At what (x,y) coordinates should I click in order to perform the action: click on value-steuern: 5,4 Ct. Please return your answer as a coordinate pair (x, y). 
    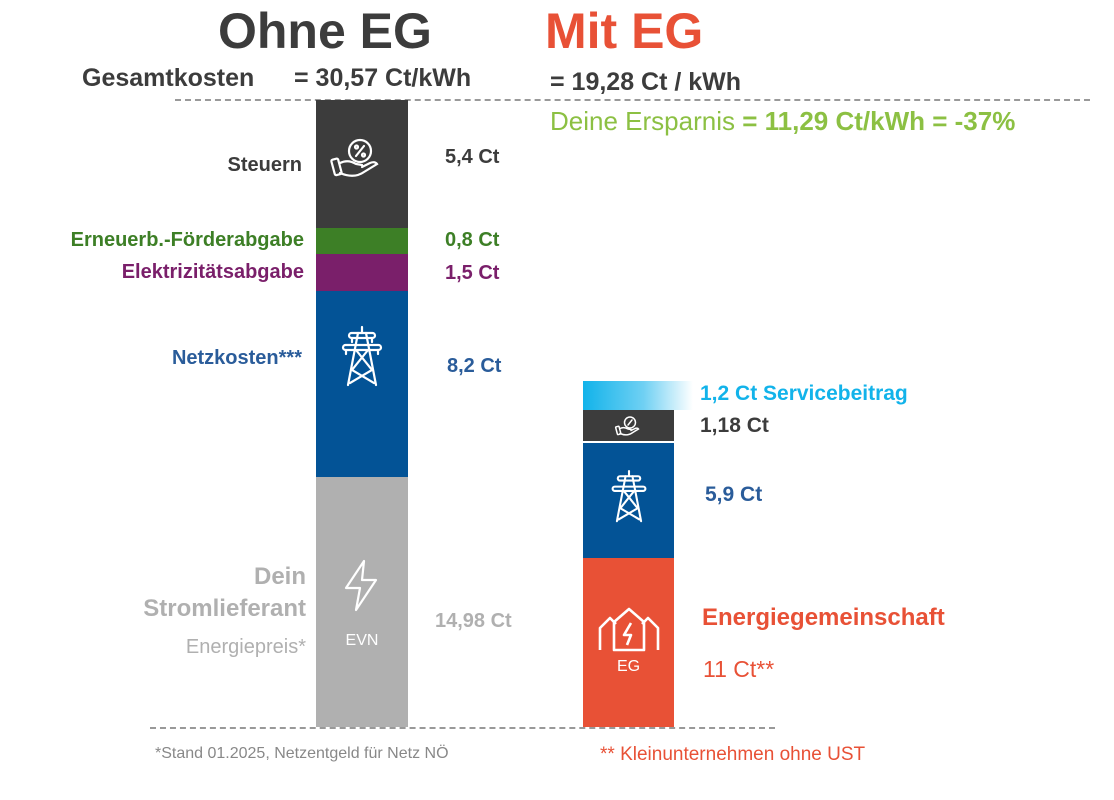
    Looking at the image, I should click on (472, 157).